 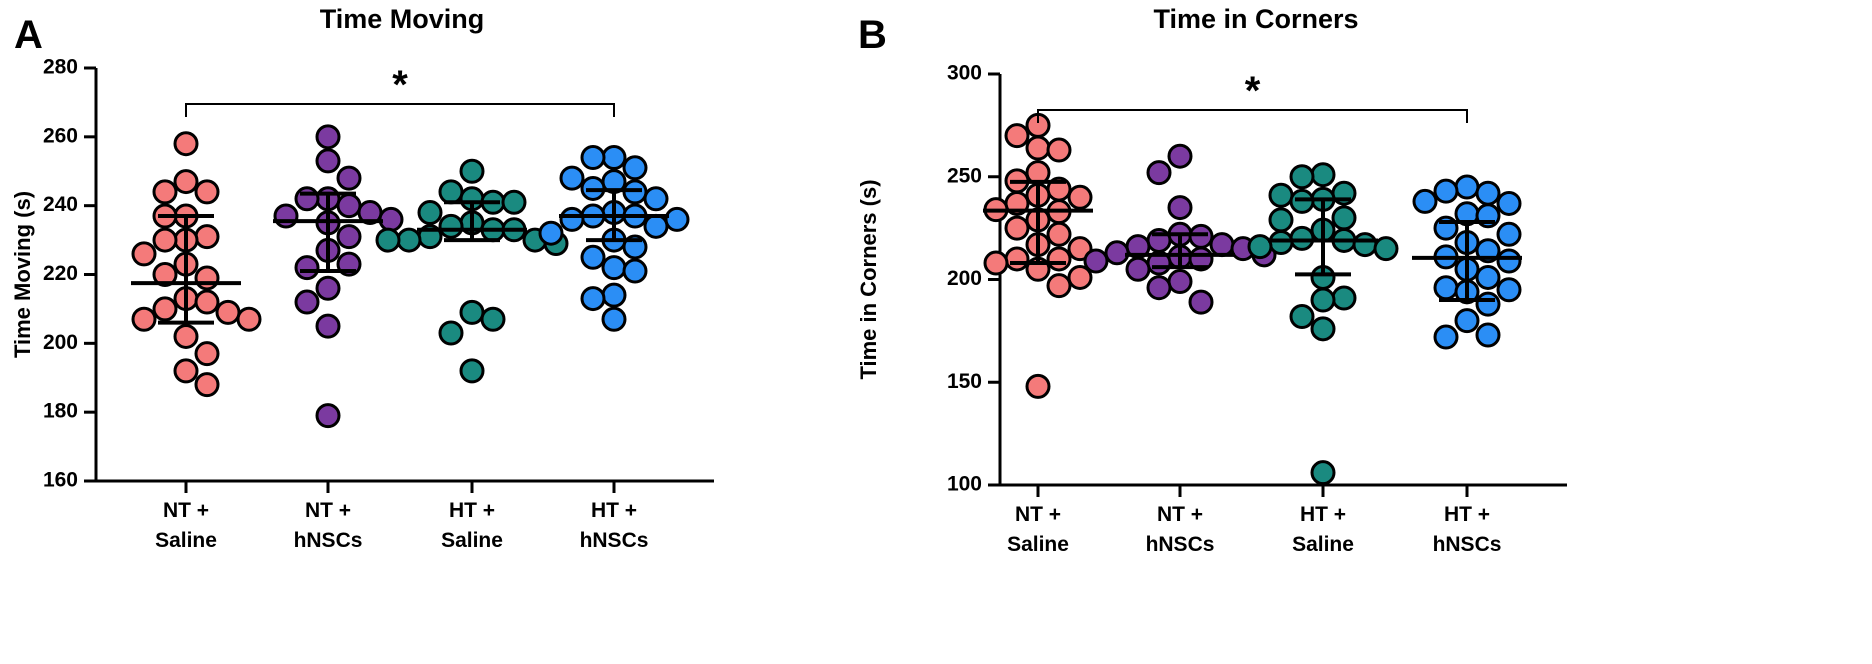 I want to click on chart-title: Time in Corners, so click(x=1255, y=19).